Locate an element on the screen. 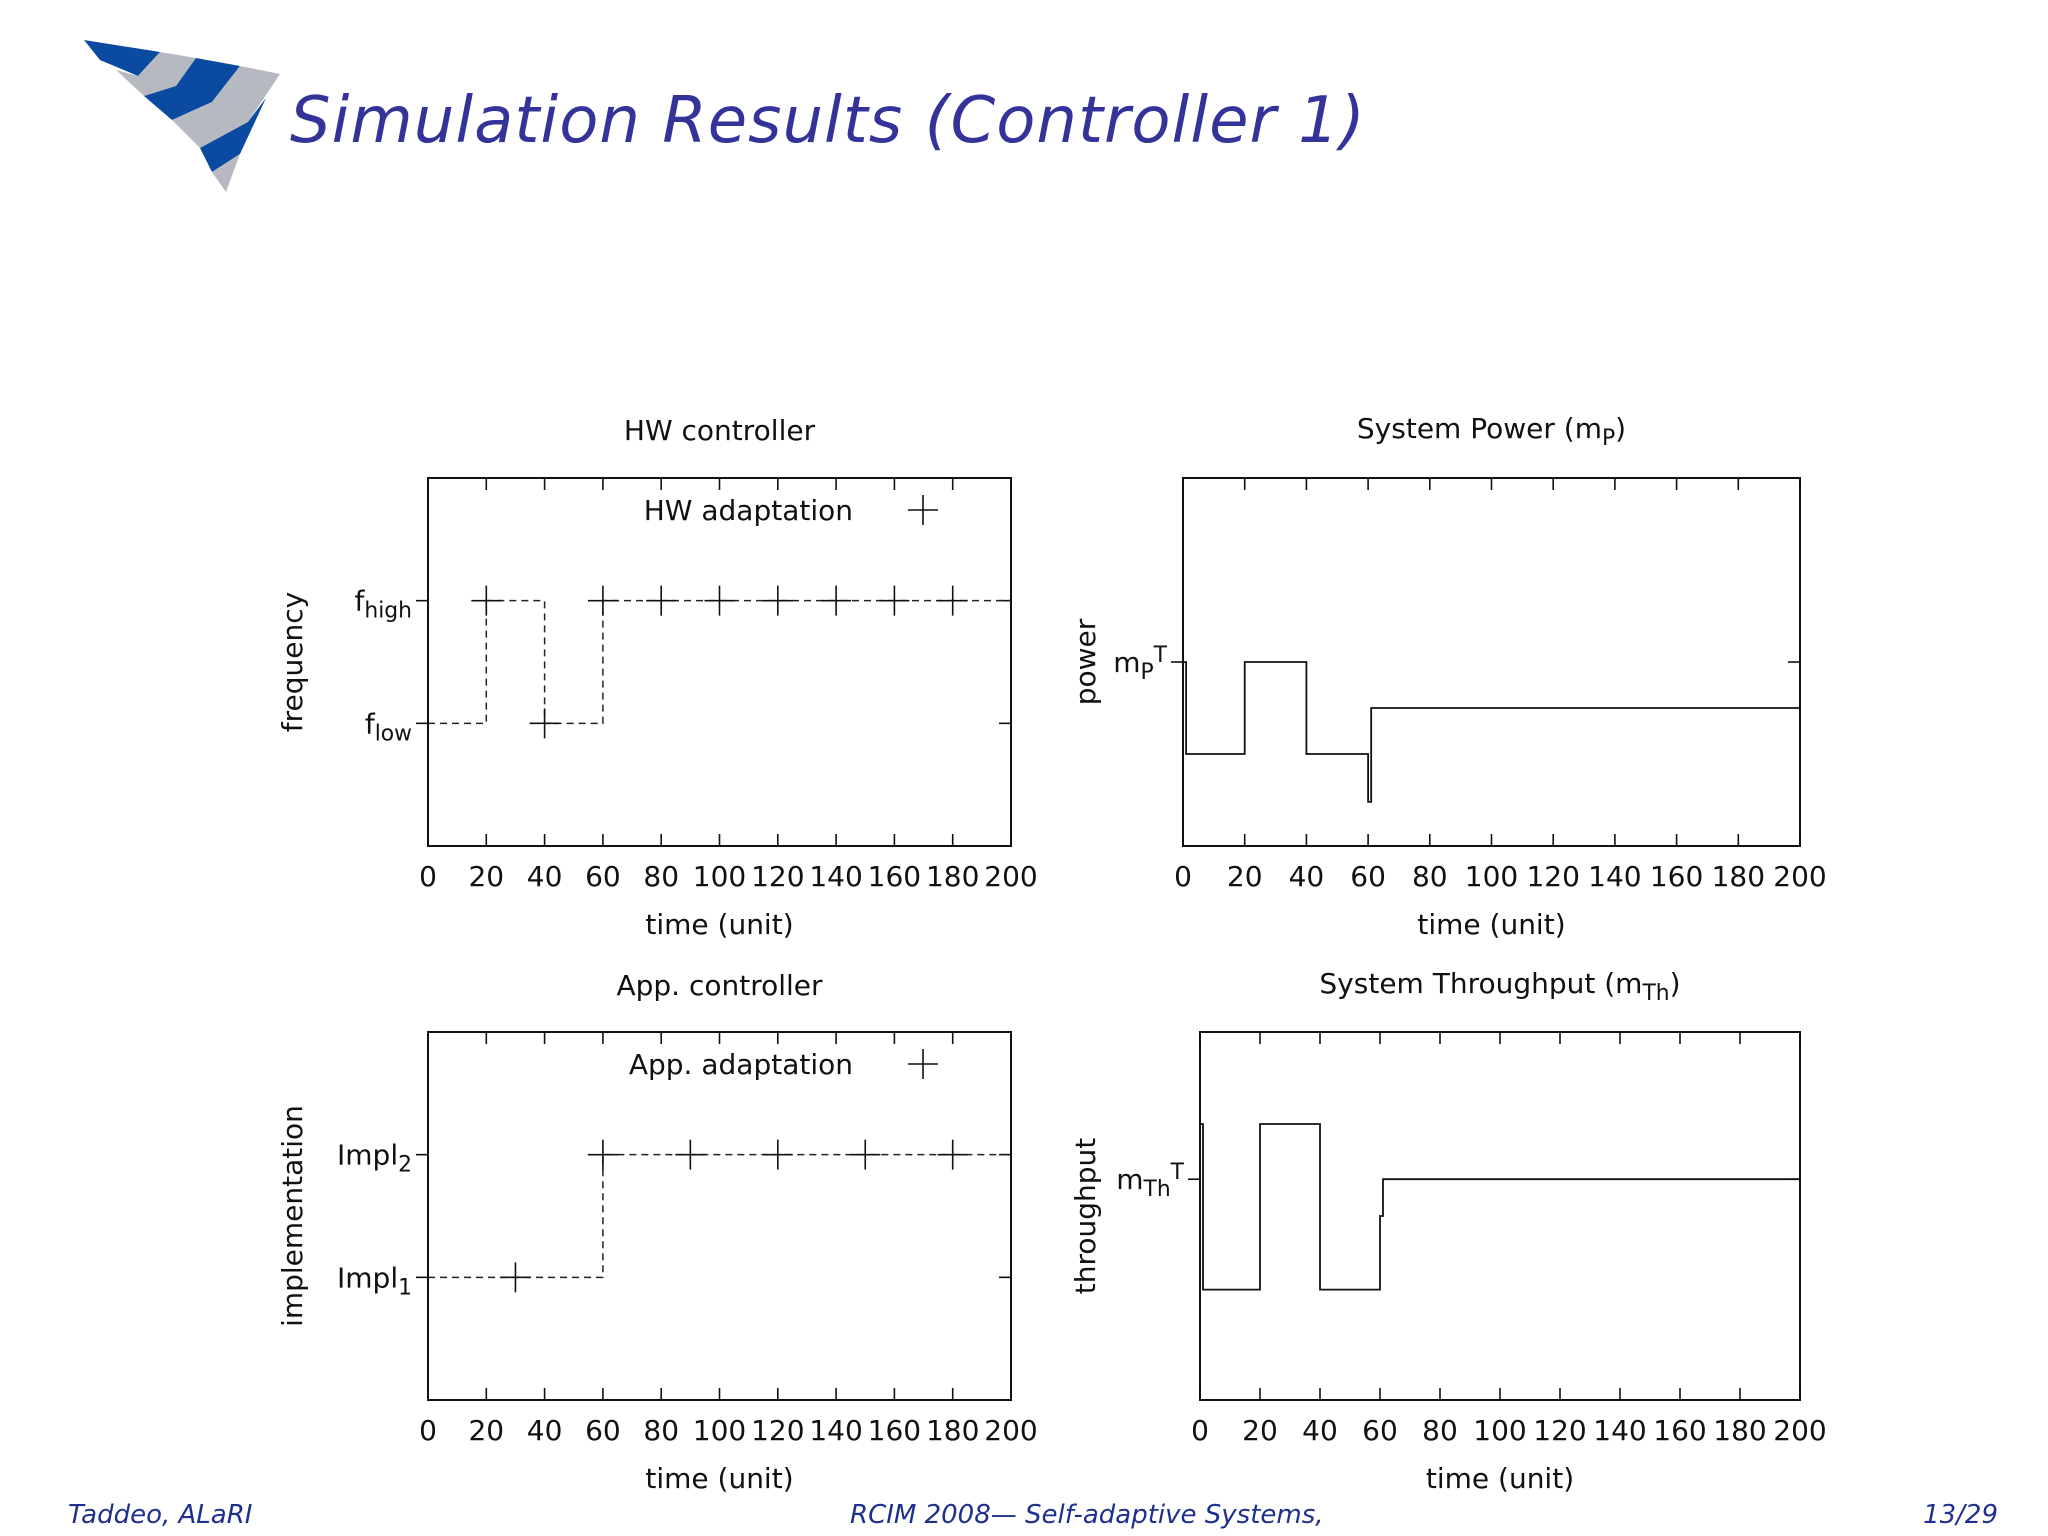 This screenshot has height=1536, width=2048. y-tick-label: mThT is located at coordinates (1150, 1180).